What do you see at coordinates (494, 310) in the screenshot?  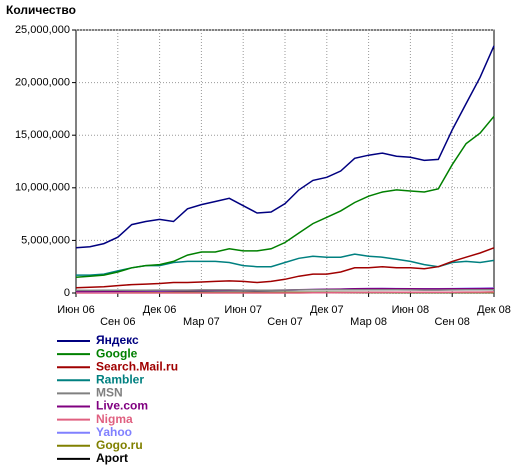 I see `x-tick-label: Дек 08` at bounding box center [494, 310].